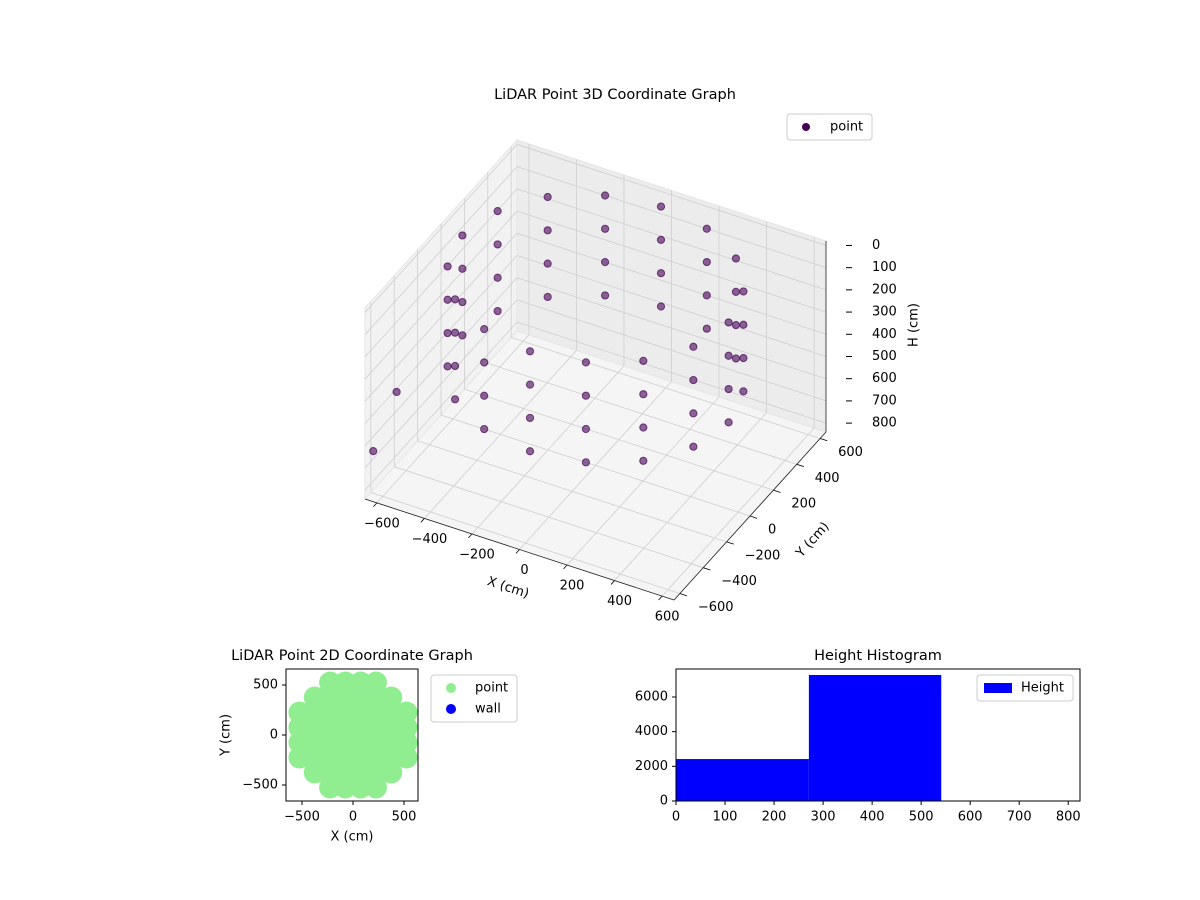 Image resolution: width=1200 pixels, height=900 pixels. I want to click on axis-line, so click(519, 549).